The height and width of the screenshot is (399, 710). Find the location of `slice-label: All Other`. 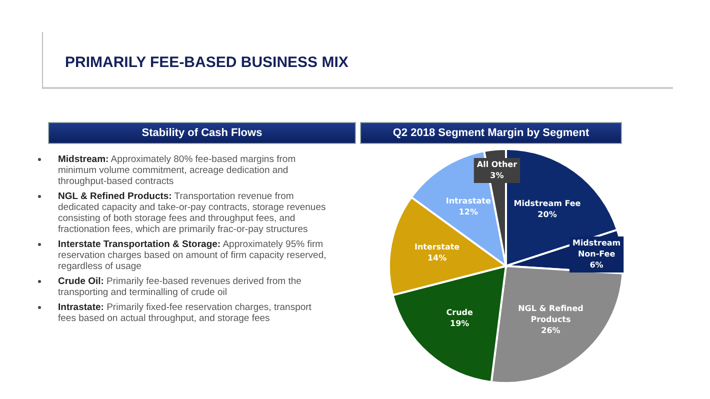

slice-label: All Other is located at coordinates (497, 165).